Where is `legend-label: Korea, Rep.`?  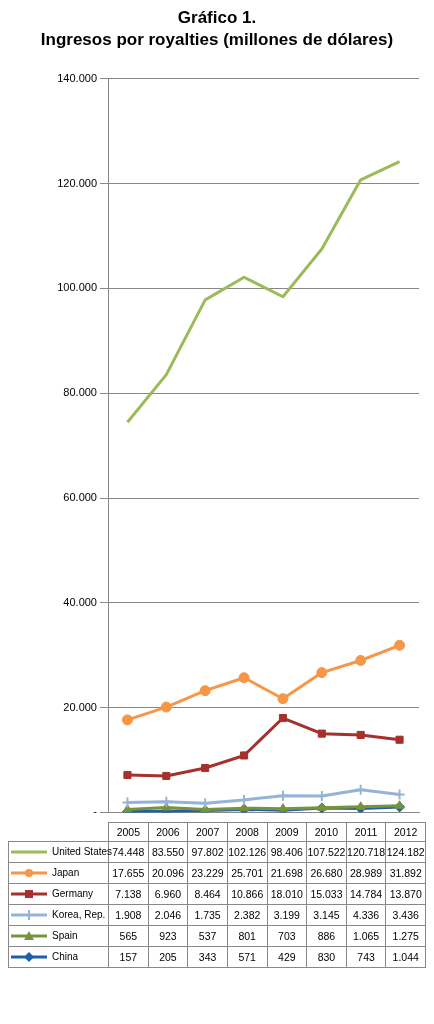
legend-label: Korea, Rep. is located at coordinates (79, 914).